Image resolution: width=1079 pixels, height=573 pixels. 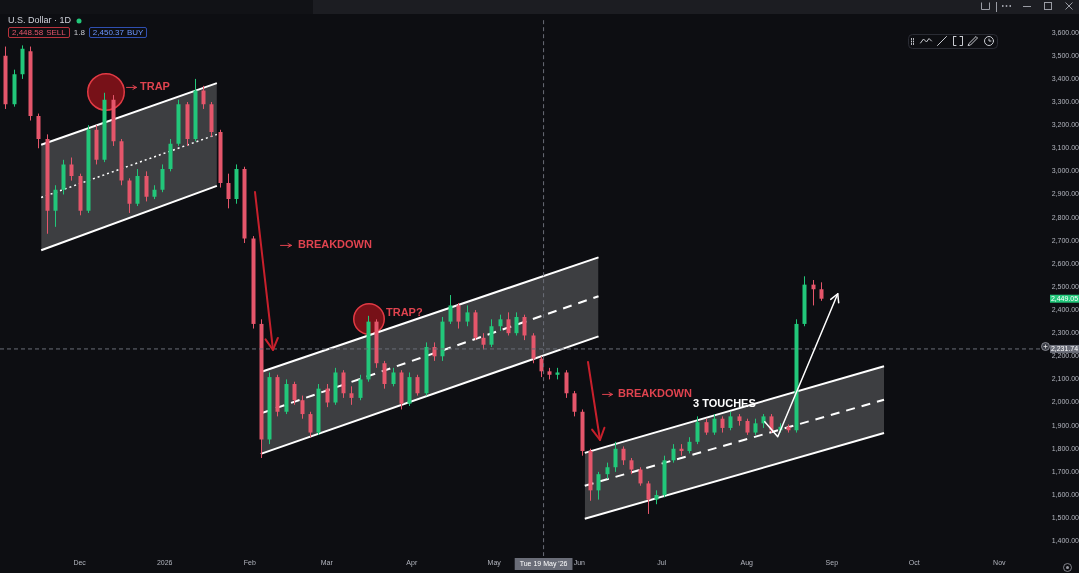 What do you see at coordinates (40, 20) in the screenshot?
I see `chart-title: U.S. Dollar · 1D` at bounding box center [40, 20].